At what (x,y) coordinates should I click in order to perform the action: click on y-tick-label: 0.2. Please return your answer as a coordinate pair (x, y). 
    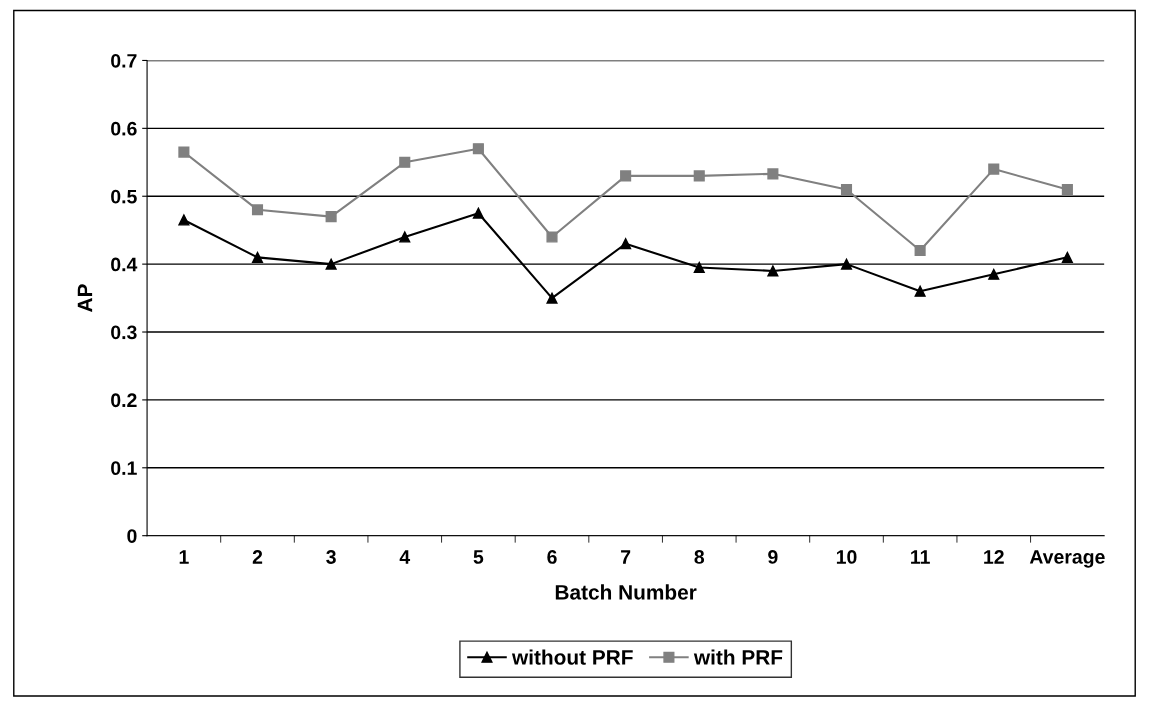
    Looking at the image, I should click on (124, 400).